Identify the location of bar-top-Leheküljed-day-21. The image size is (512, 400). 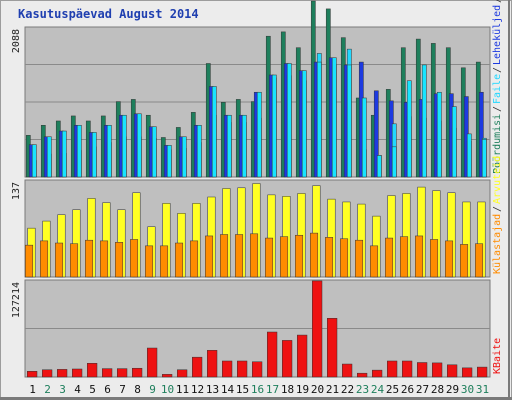
(334, 117).